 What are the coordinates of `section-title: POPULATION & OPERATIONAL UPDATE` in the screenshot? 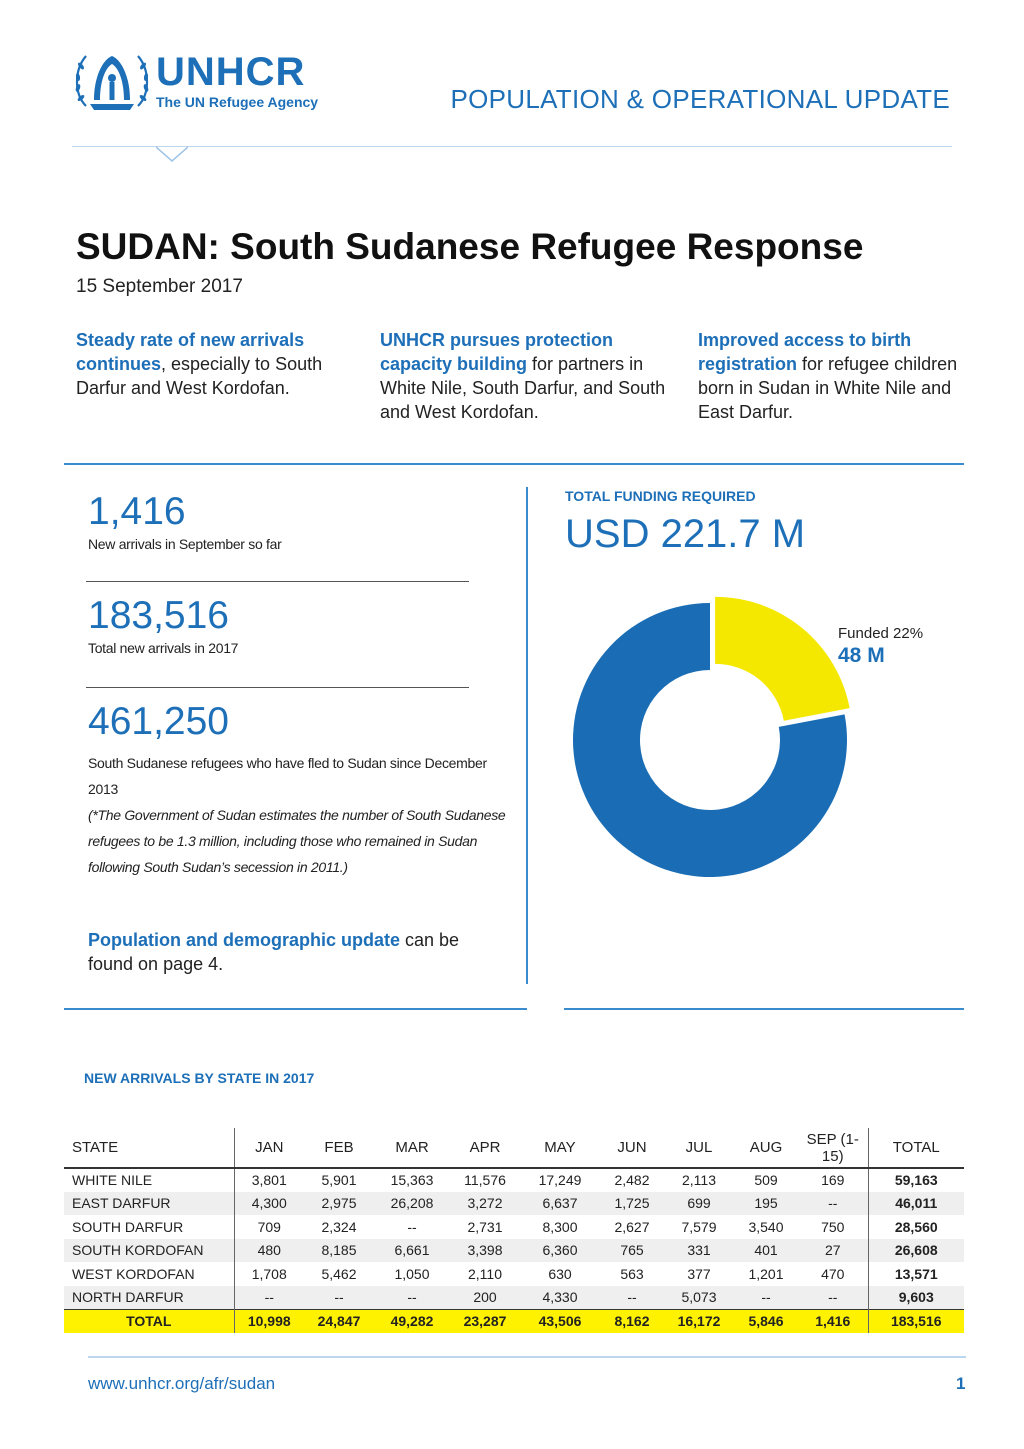 It's located at (700, 99).